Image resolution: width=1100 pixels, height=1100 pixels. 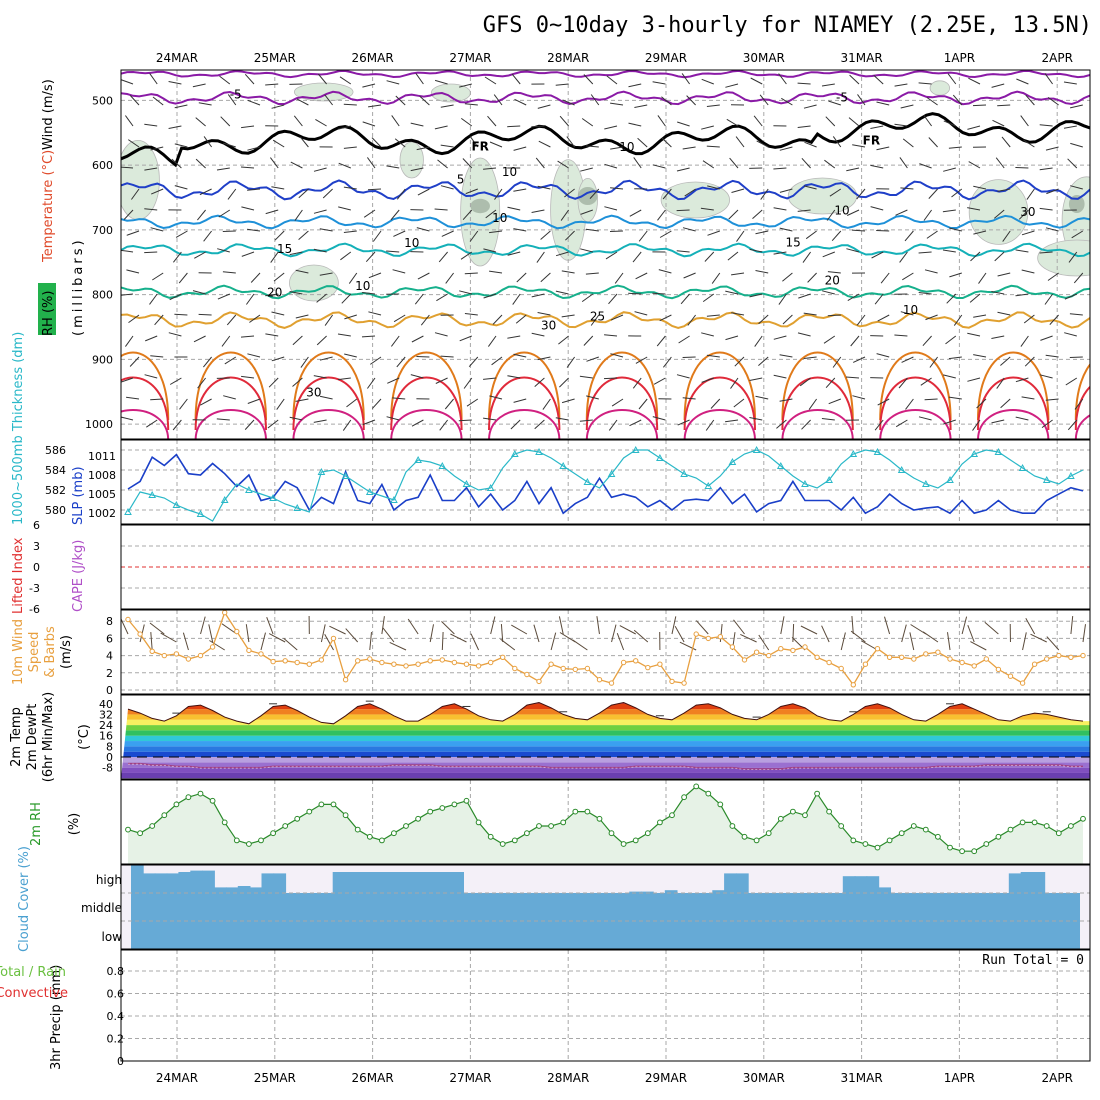 What do you see at coordinates (48, 313) in the screenshot?
I see `rh-label: RH (%)` at bounding box center [48, 313].